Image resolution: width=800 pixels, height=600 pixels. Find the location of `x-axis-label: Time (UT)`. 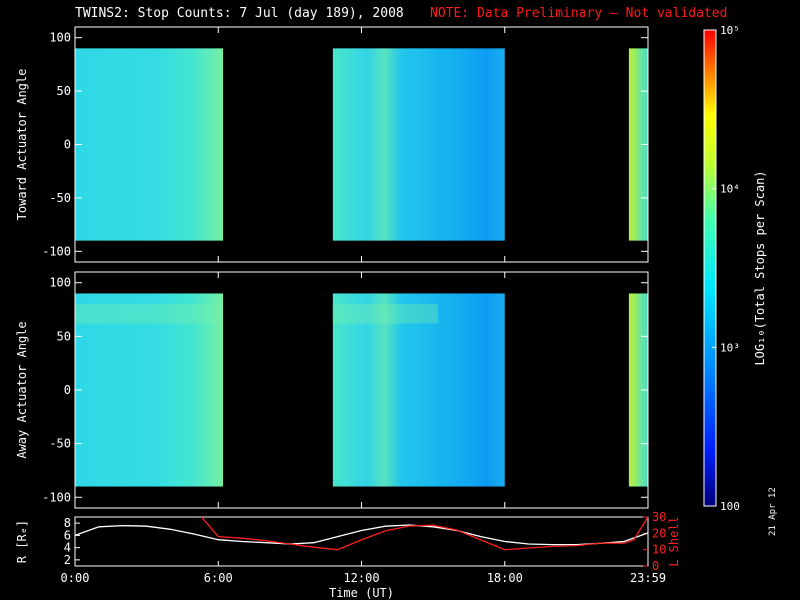

x-axis-label: Time (UT) is located at coordinates (361, 593).